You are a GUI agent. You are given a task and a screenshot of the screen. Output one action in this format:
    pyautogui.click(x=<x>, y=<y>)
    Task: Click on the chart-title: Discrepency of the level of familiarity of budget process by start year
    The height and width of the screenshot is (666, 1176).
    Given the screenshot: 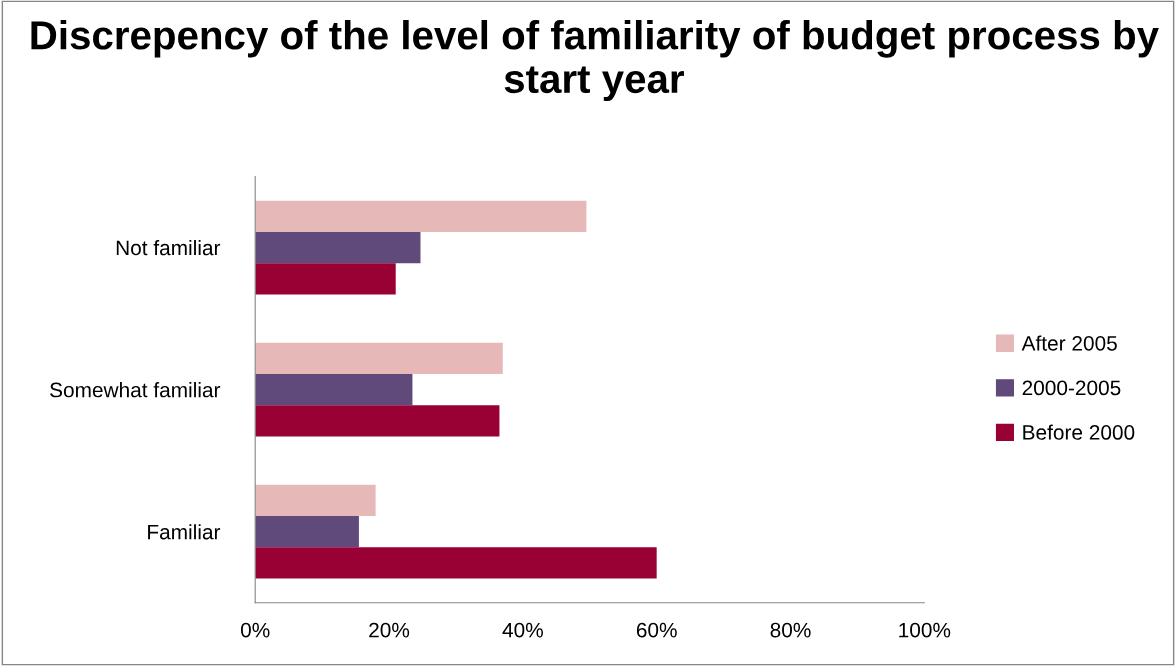 What is the action you would take?
    pyautogui.click(x=595, y=60)
    